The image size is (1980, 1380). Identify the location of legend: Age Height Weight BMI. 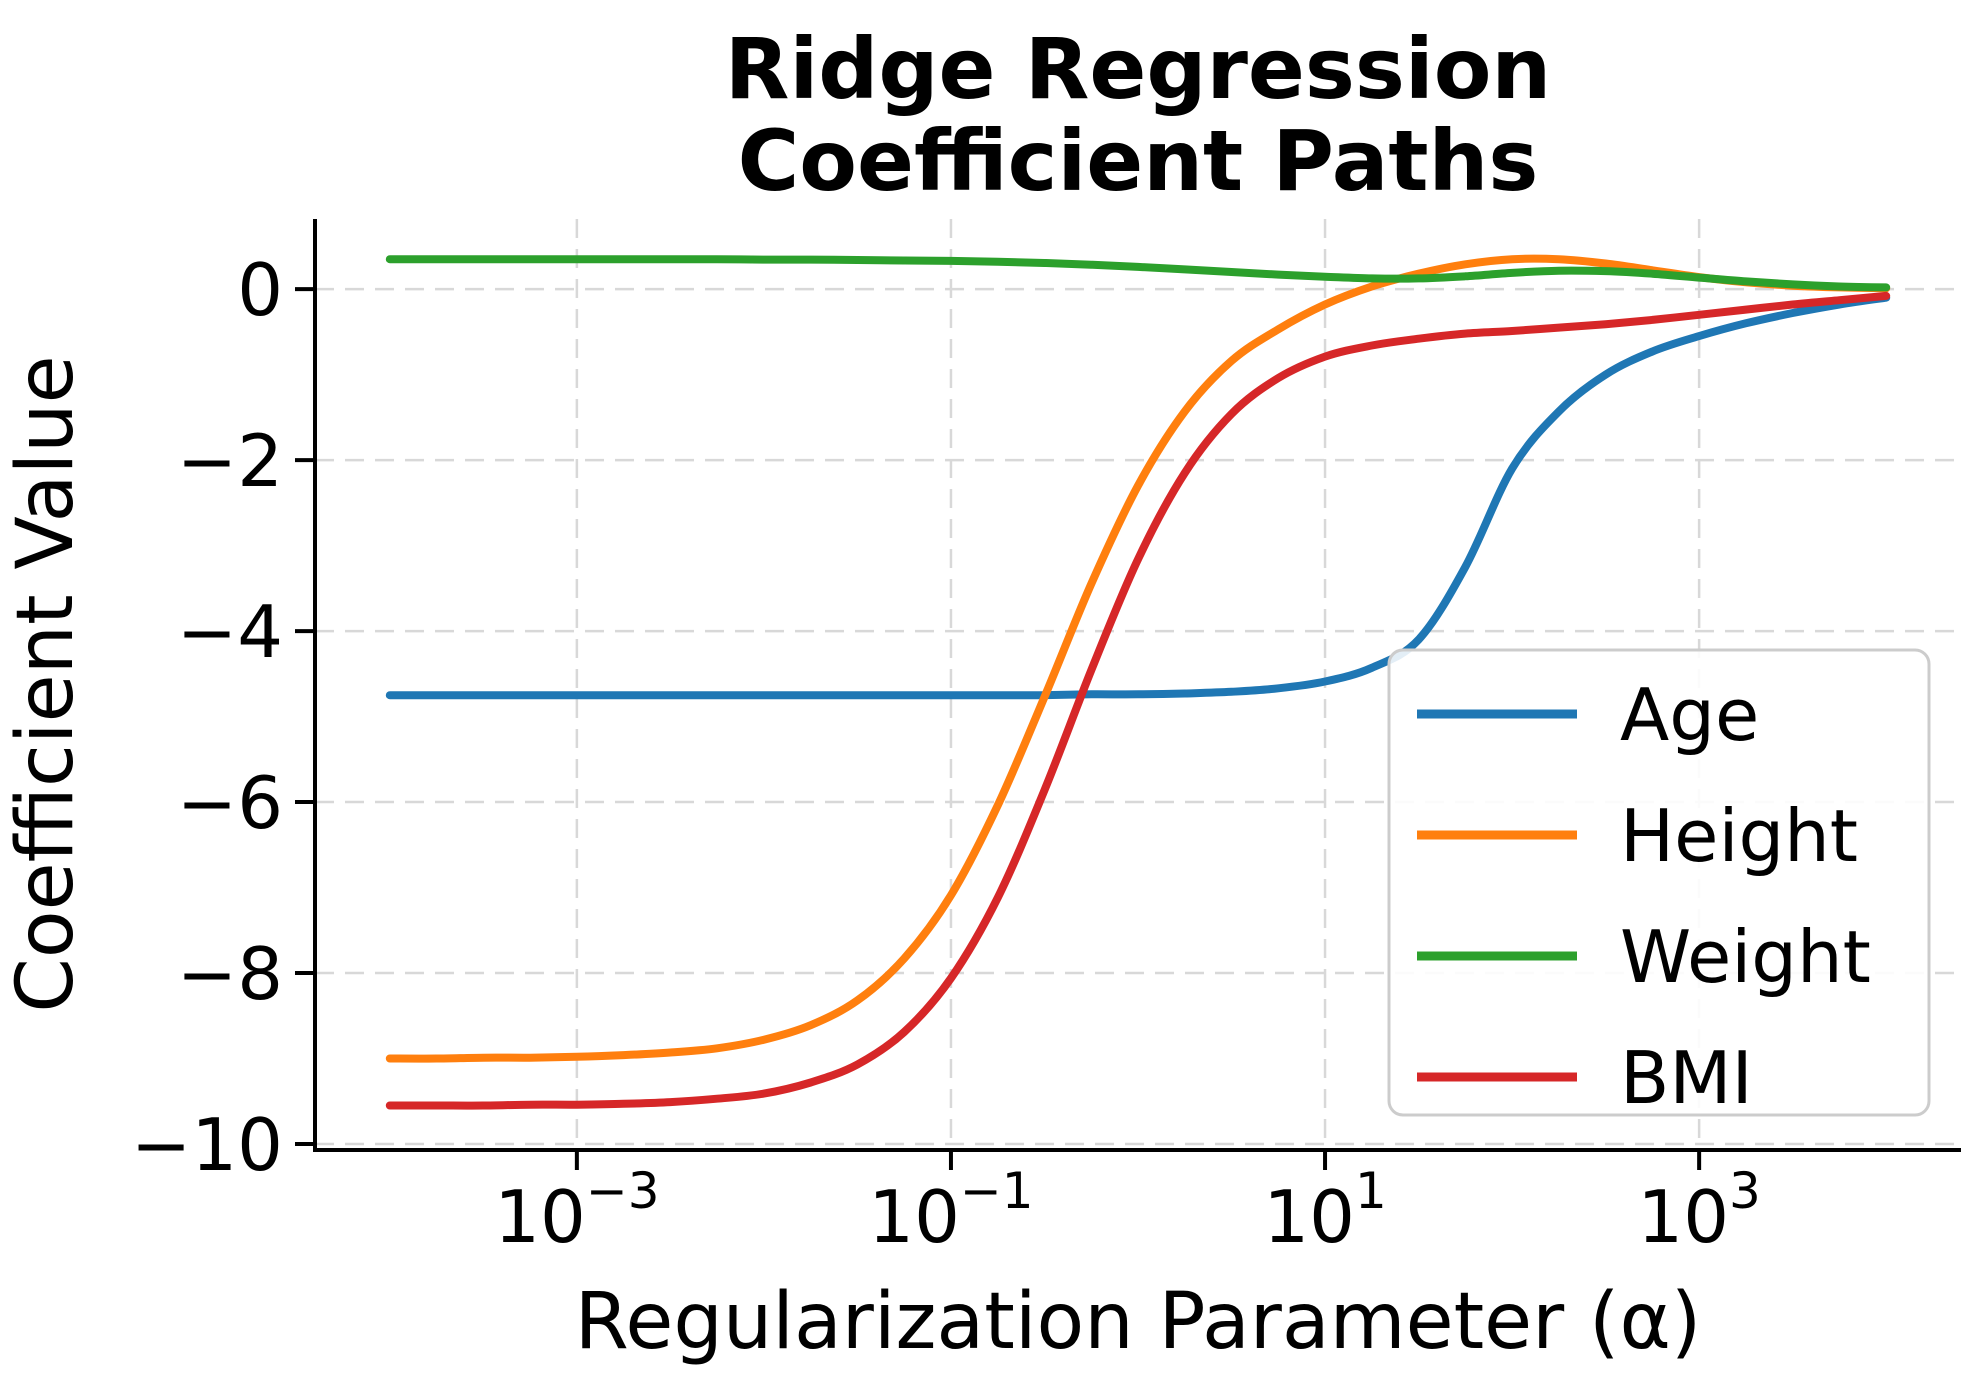
(1659, 884).